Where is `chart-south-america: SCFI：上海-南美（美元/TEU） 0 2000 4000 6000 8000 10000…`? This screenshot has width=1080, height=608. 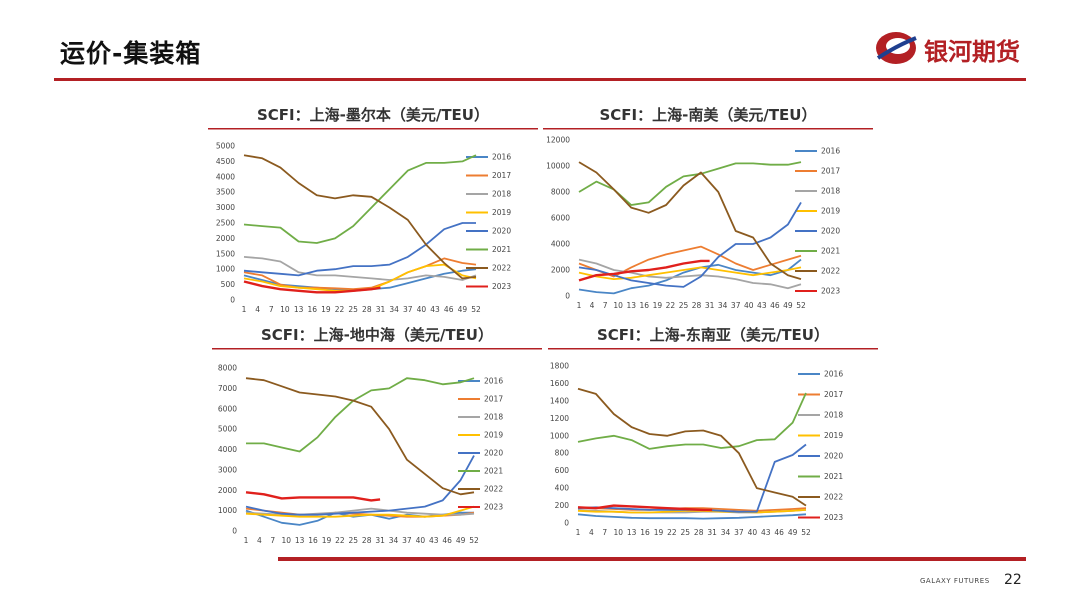
chart-south-america: SCFI：上海-南美（美元/TEU） 0 2000 4000 6000 8000 10000… is located at coordinates (708, 208).